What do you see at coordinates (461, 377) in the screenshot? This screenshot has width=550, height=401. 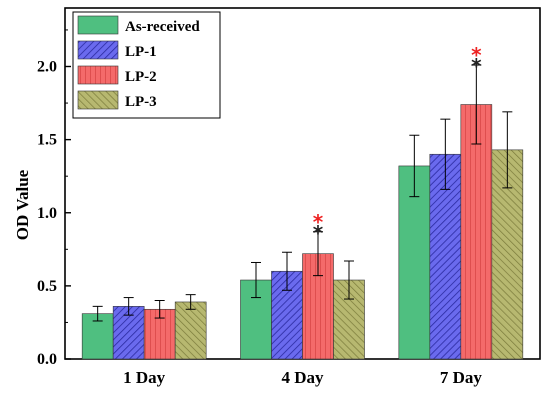 I see `x-category-label: 7 Day` at bounding box center [461, 377].